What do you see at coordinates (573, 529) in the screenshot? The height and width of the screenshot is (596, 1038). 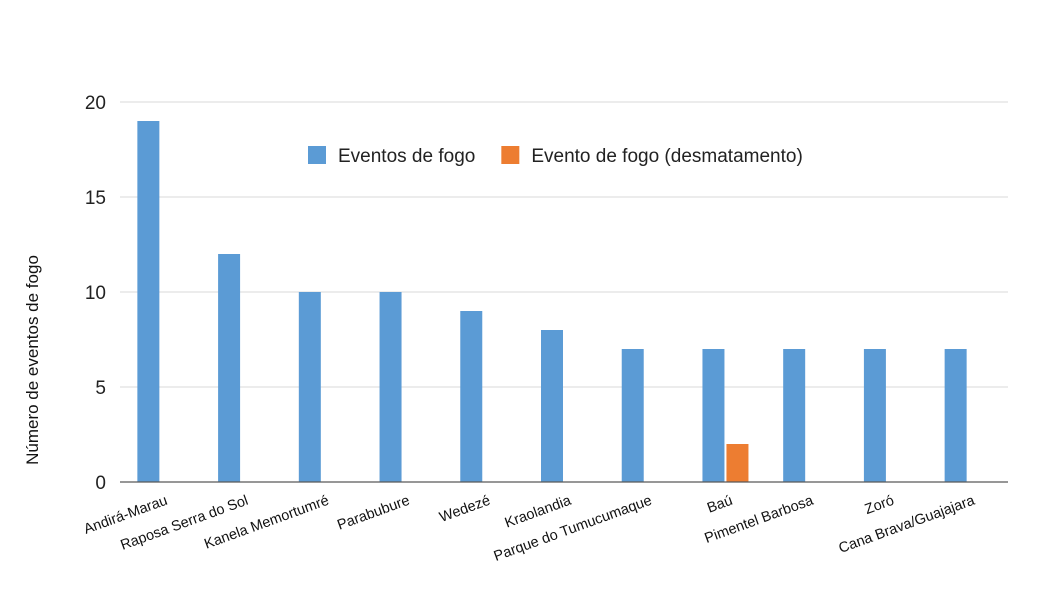 I see `x-tick-label: Parque do Tumucumaque` at bounding box center [573, 529].